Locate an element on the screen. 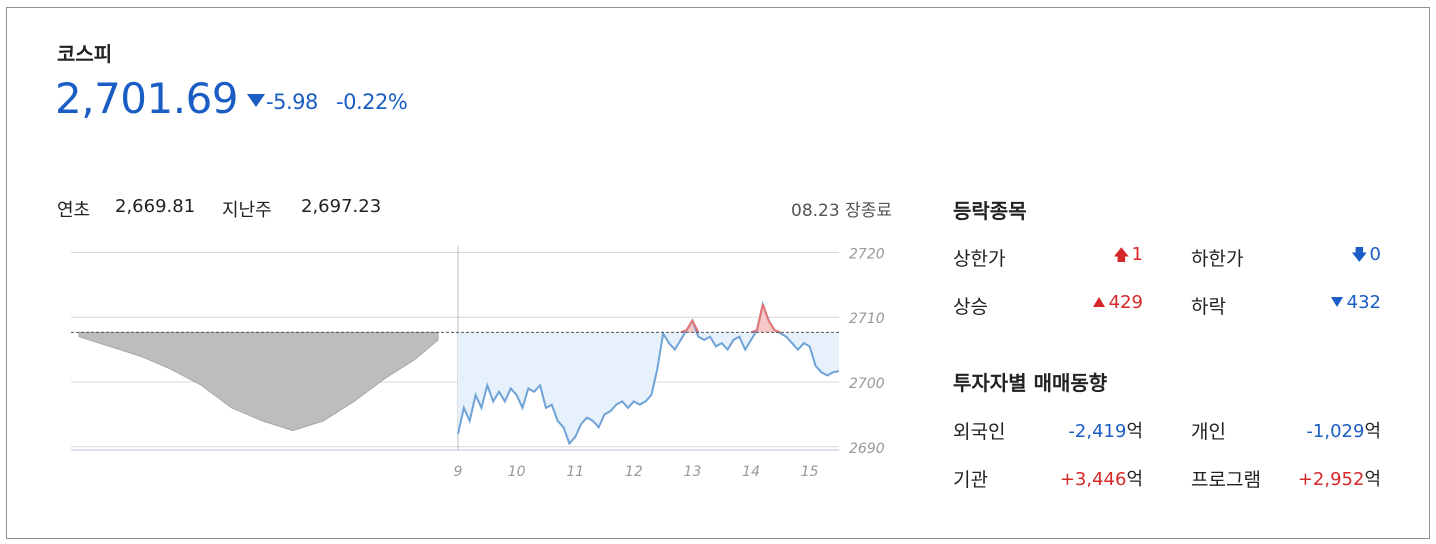 The width and height of the screenshot is (1436, 544). foreign-value: -2,419억 is located at coordinates (1083, 430).